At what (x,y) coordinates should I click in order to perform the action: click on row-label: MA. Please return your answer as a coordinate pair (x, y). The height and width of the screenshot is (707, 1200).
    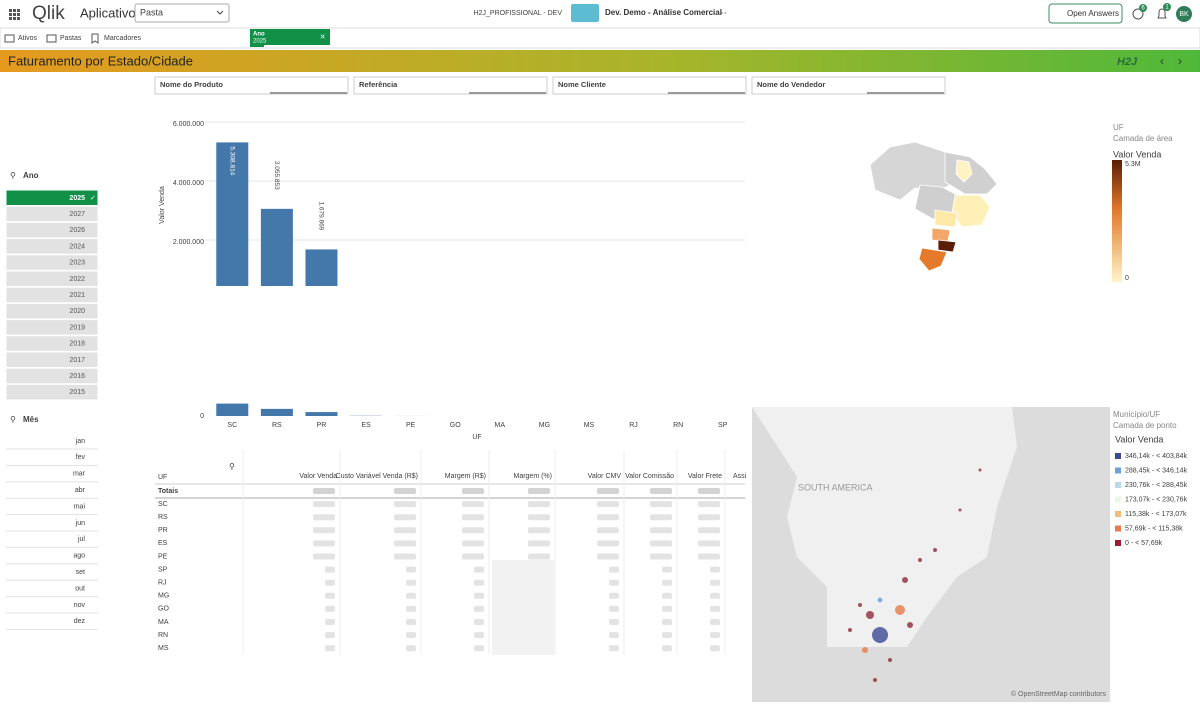
    Looking at the image, I should click on (163, 622).